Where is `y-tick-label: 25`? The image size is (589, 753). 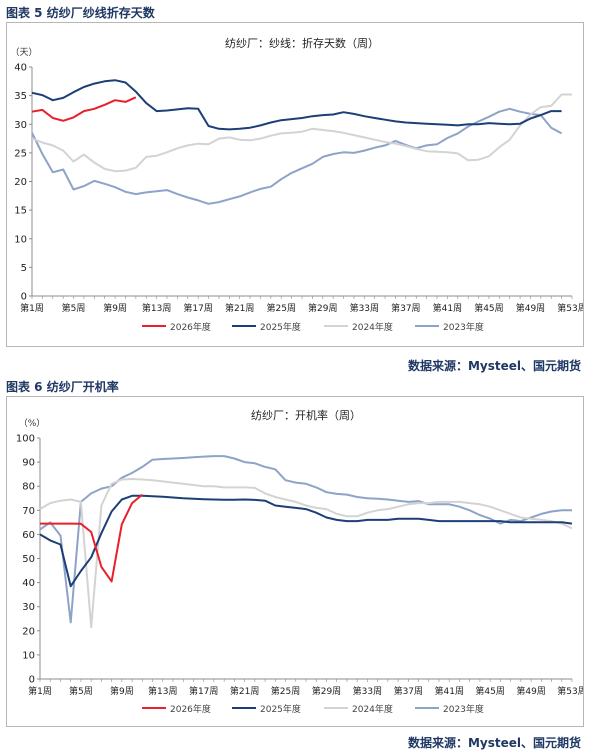
y-tick-label: 25 is located at coordinates (20, 153).